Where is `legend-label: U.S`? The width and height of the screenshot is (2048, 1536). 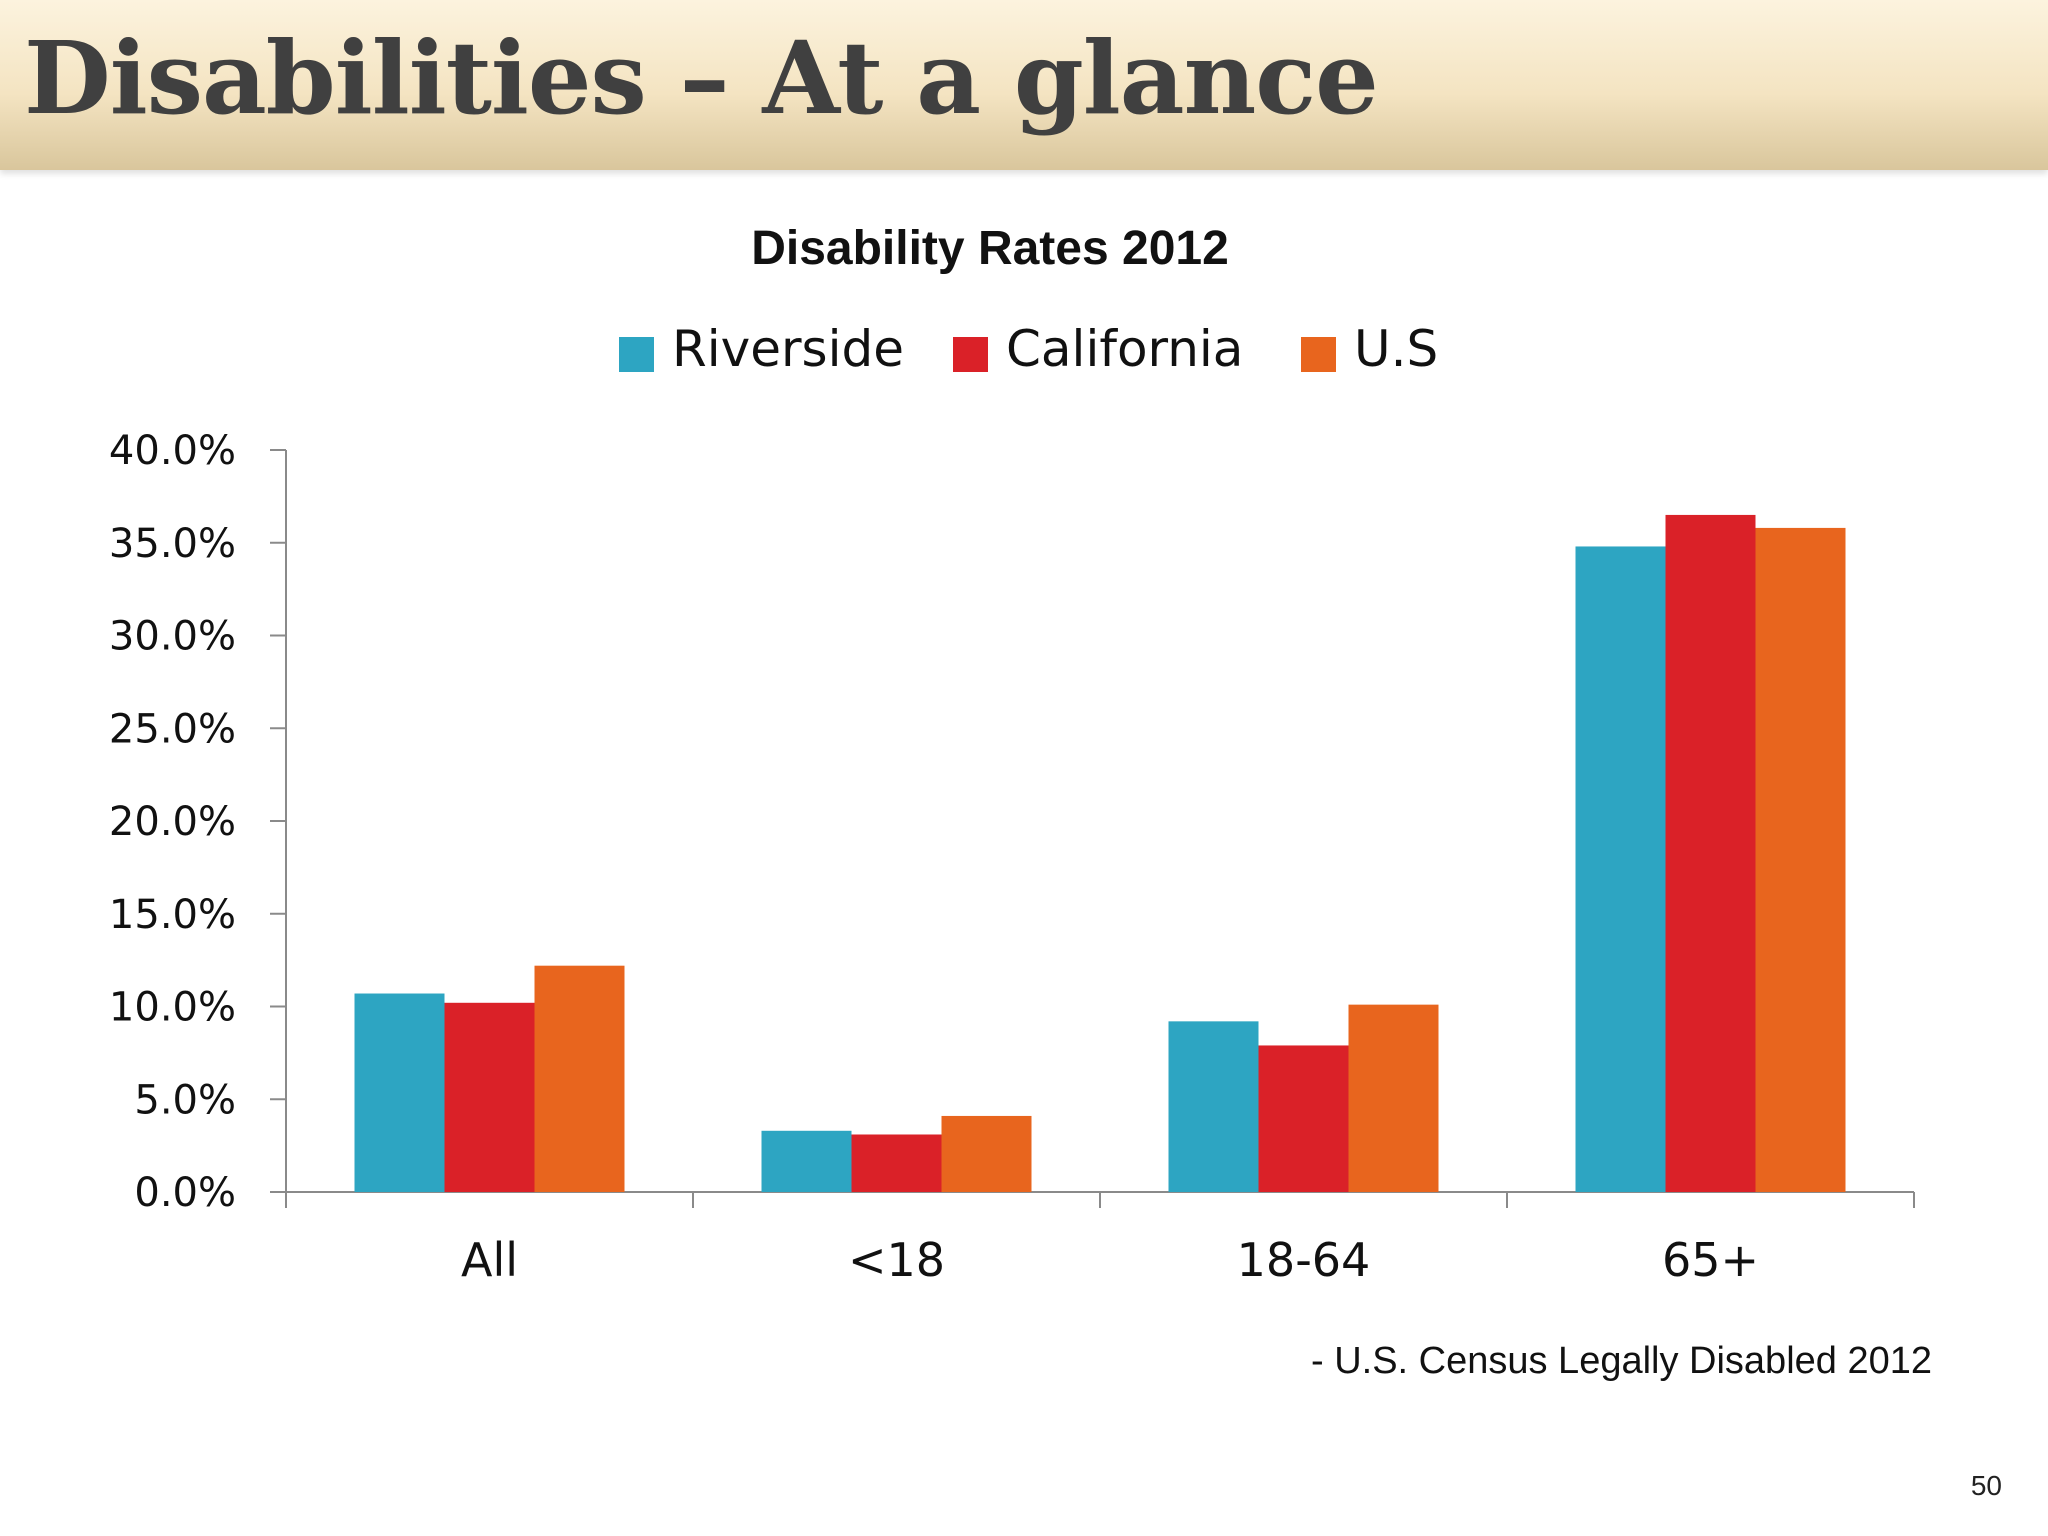
legend-label: U.S is located at coordinates (1396, 349).